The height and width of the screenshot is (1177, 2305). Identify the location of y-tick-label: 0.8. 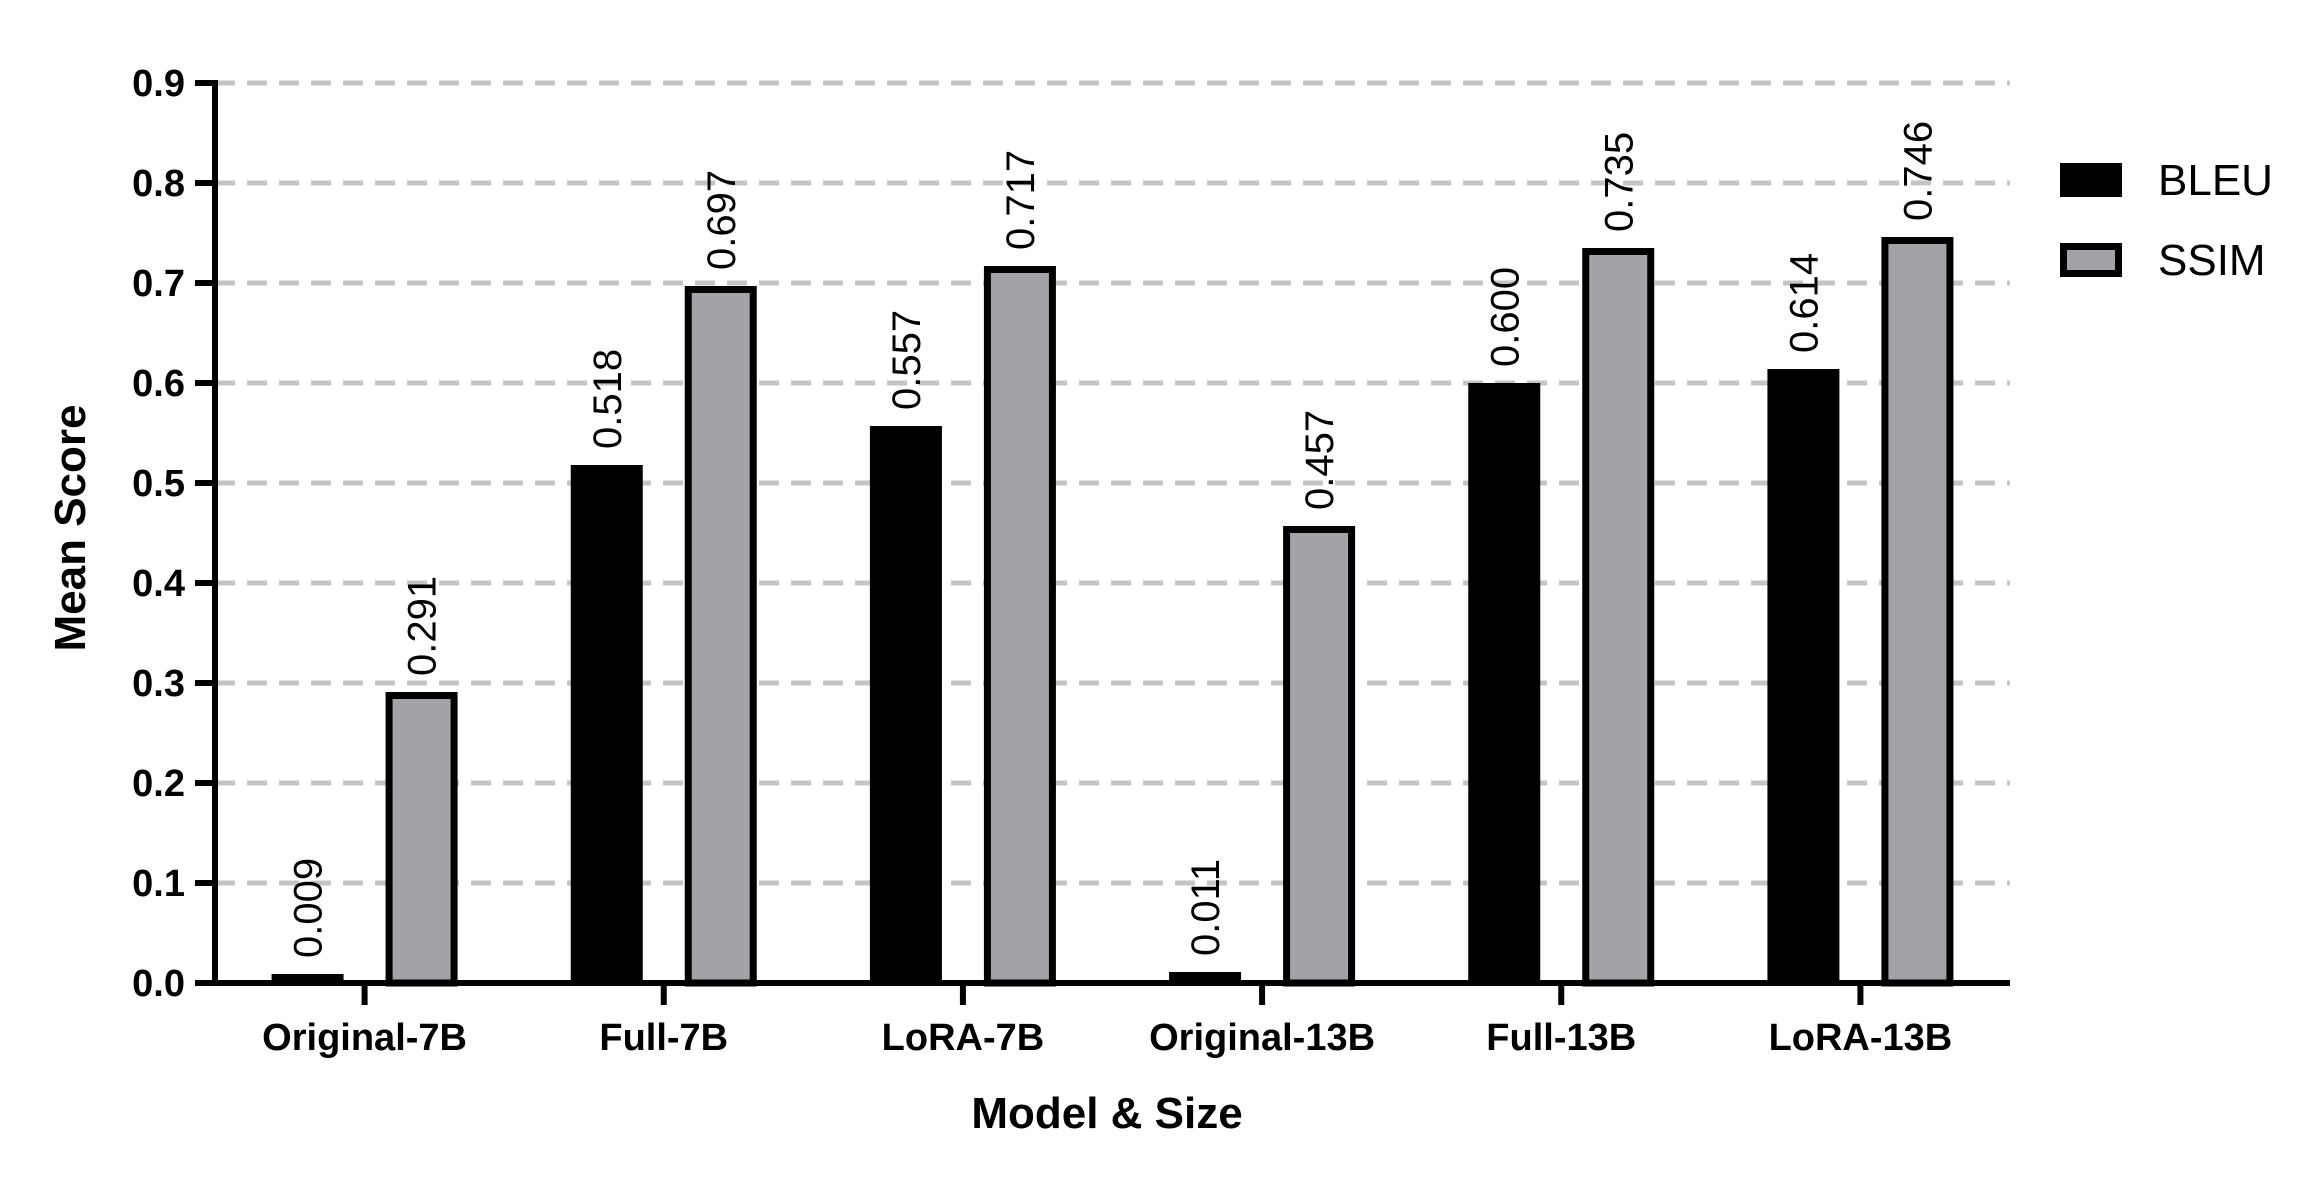
(158, 184).